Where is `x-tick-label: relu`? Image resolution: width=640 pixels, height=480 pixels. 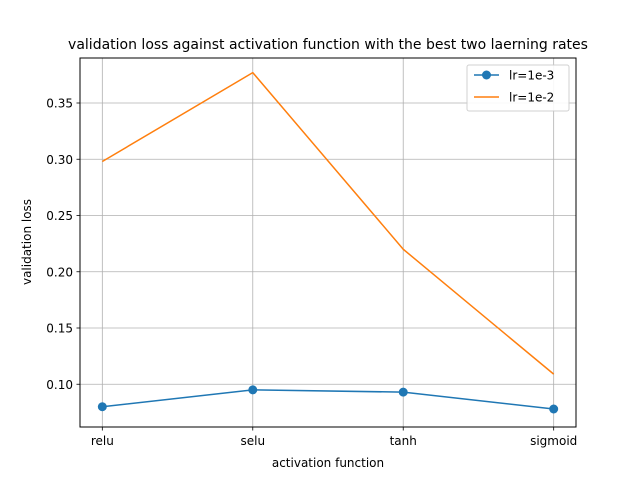 x-tick-label: relu is located at coordinates (102, 441).